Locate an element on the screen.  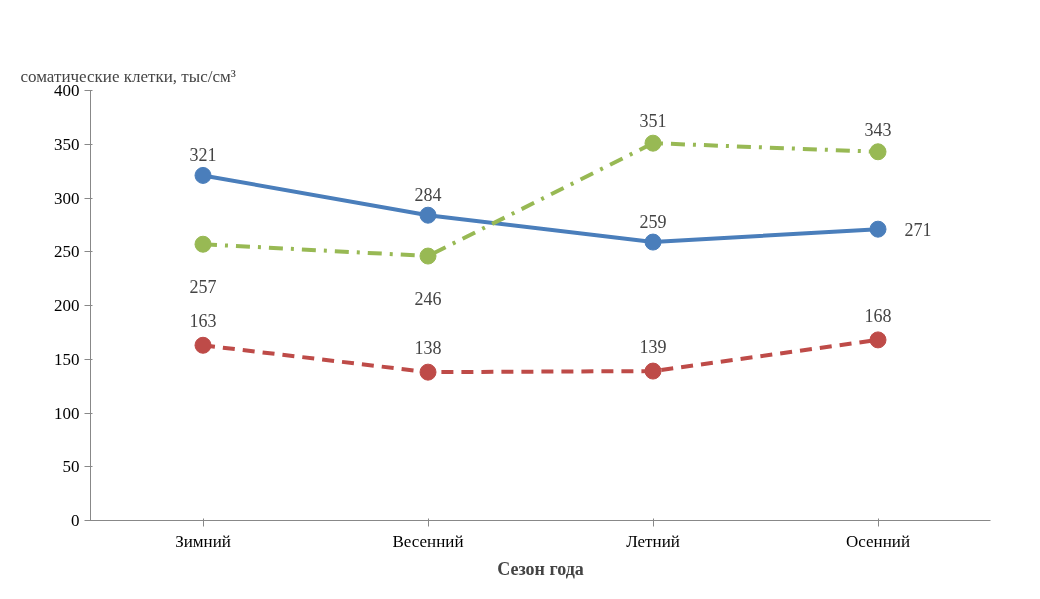
x-tick-label: Осенний is located at coordinates (878, 541).